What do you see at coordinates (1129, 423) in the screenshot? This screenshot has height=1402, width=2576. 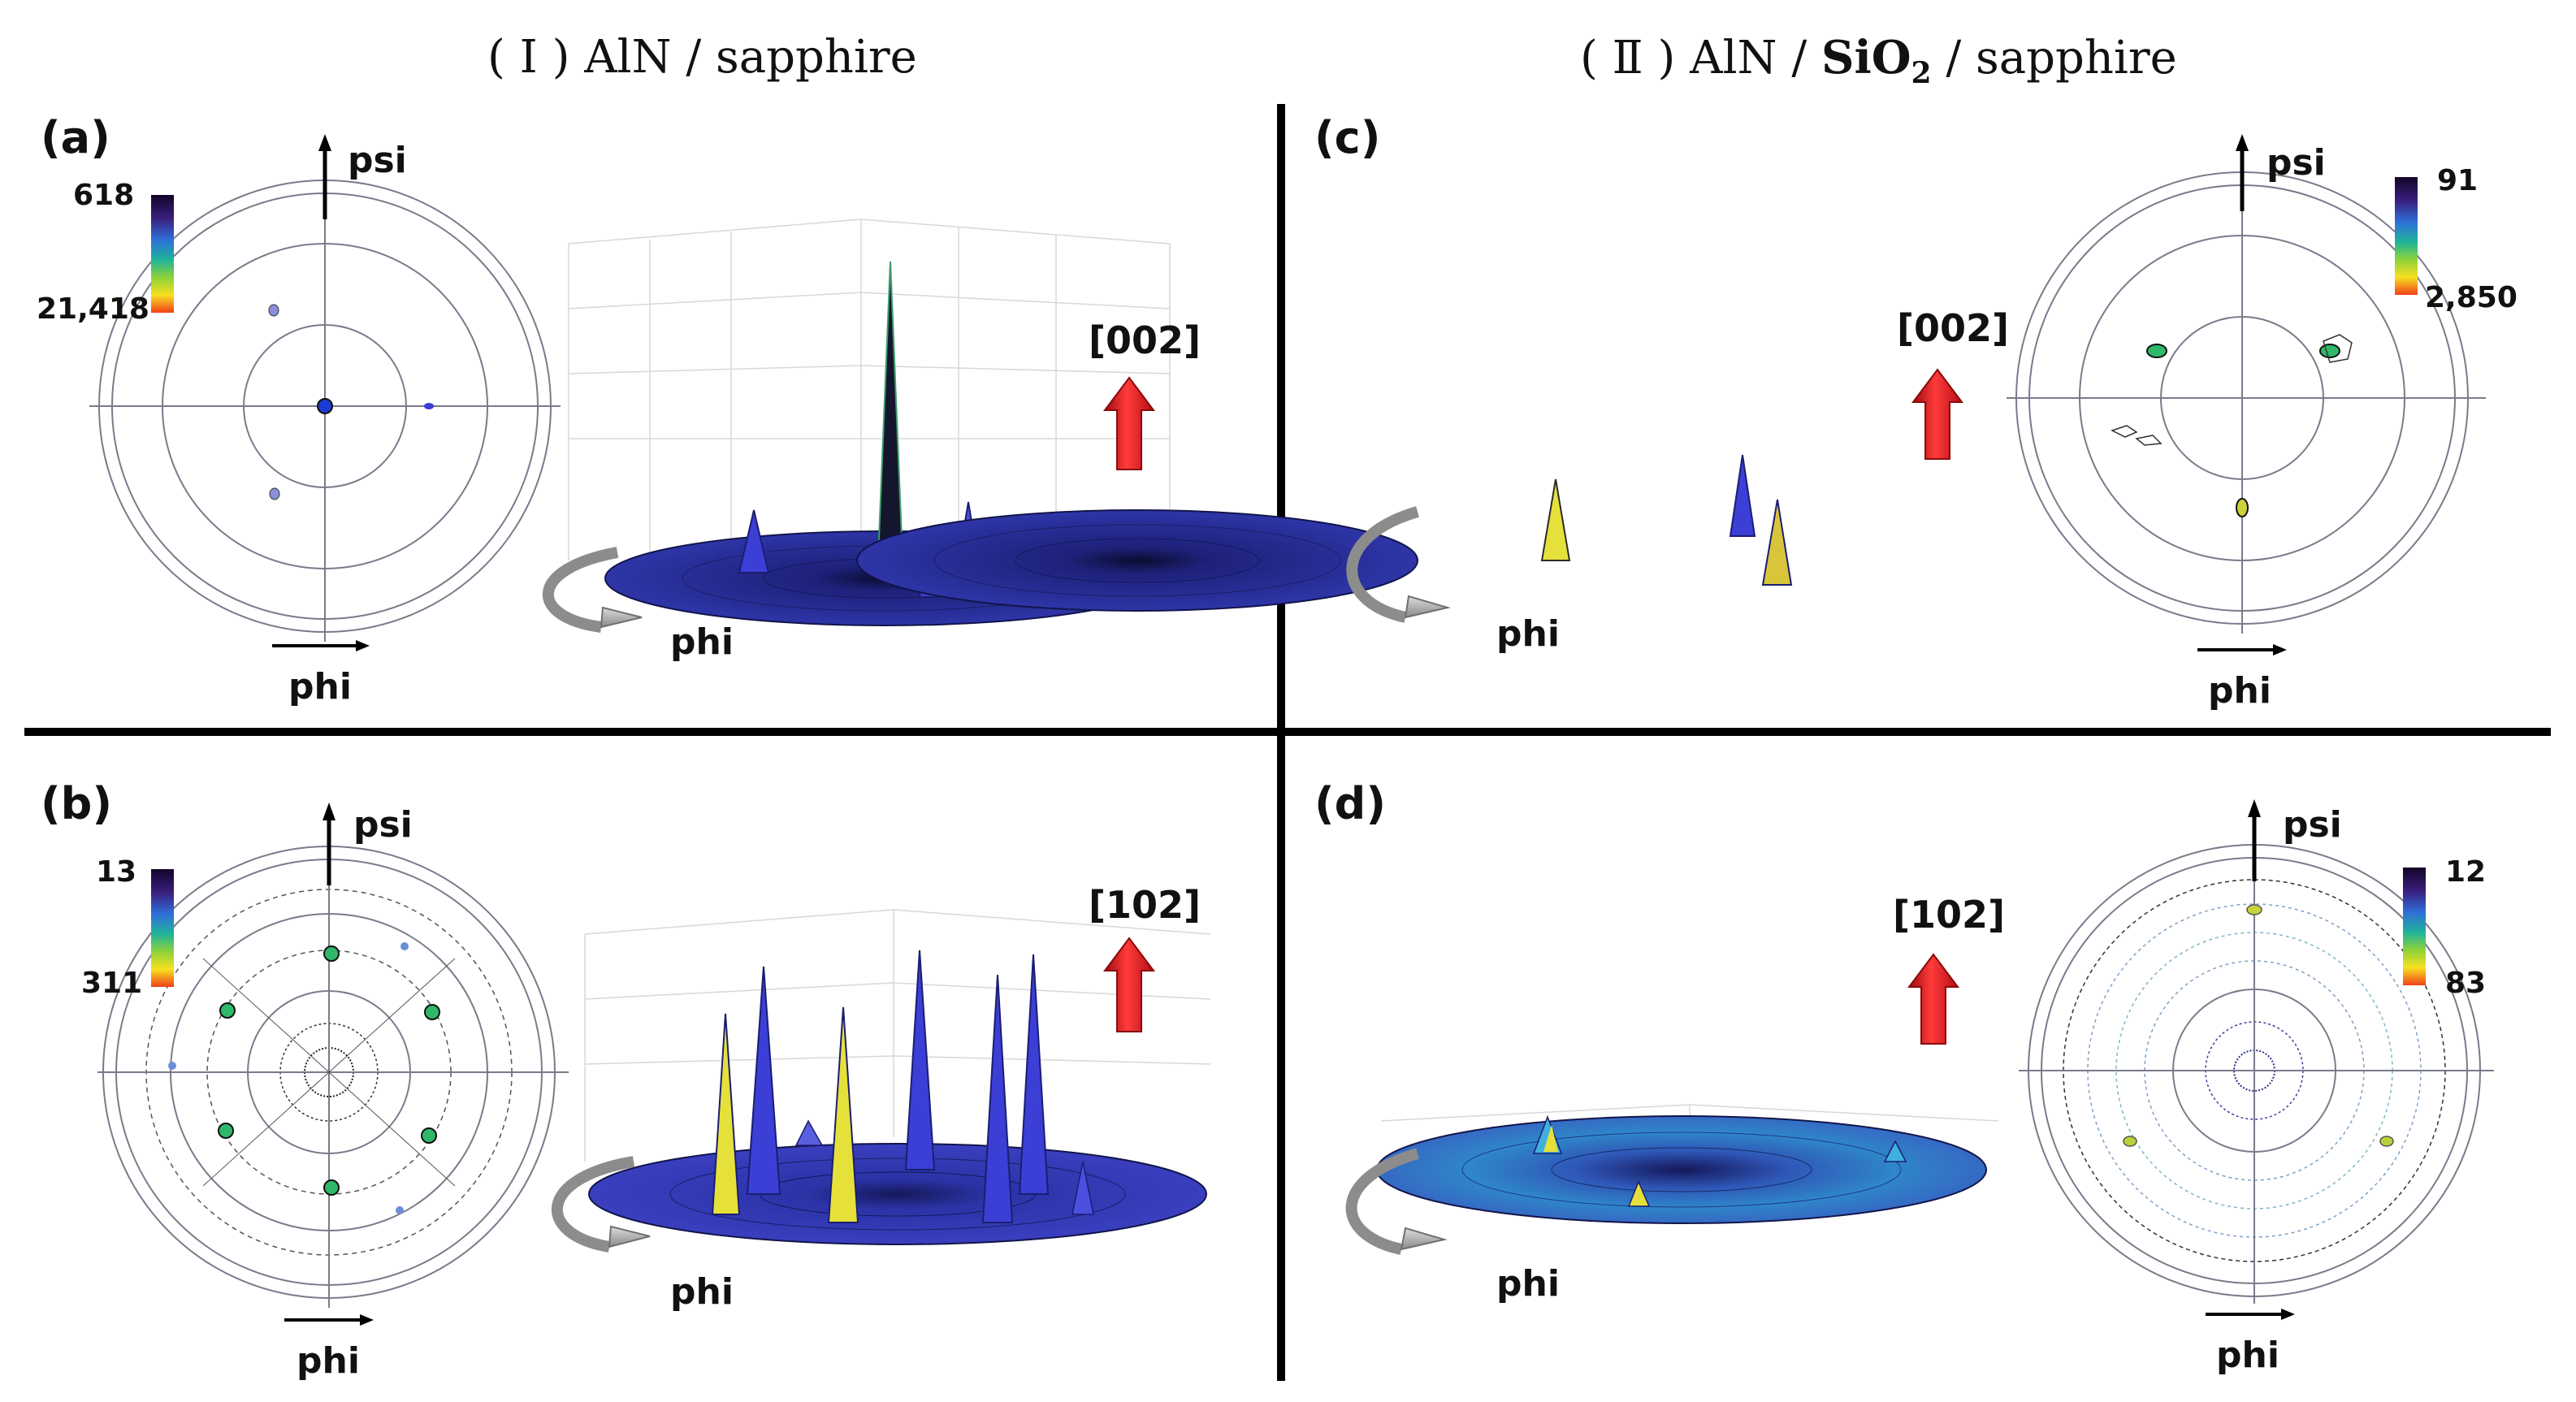 I see `direction-arrow-a` at bounding box center [1129, 423].